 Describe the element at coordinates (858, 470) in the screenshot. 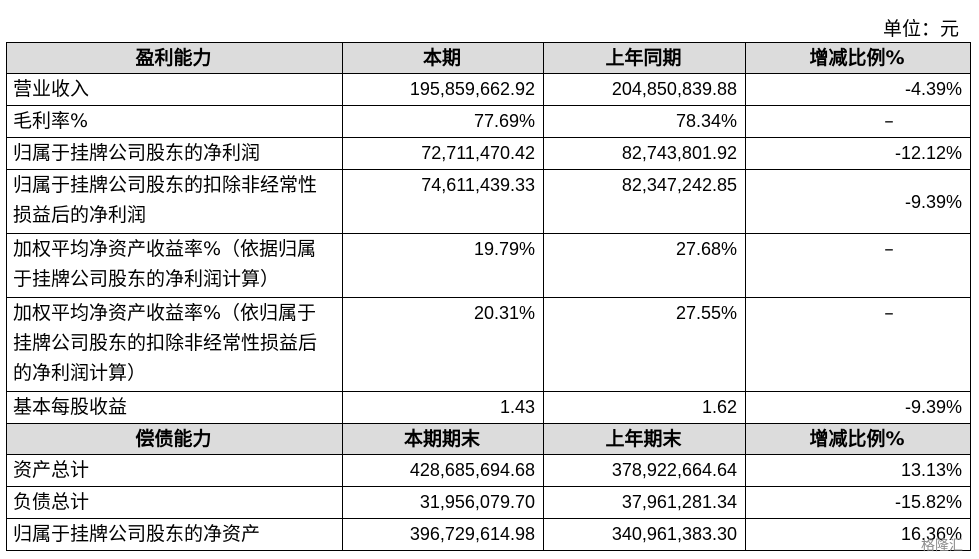

I see `change-value: 13.13%` at that location.